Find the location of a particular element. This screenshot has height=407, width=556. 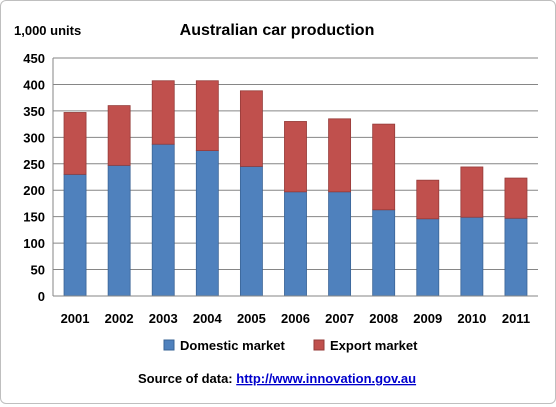

bar-export-2001 is located at coordinates (75, 143).